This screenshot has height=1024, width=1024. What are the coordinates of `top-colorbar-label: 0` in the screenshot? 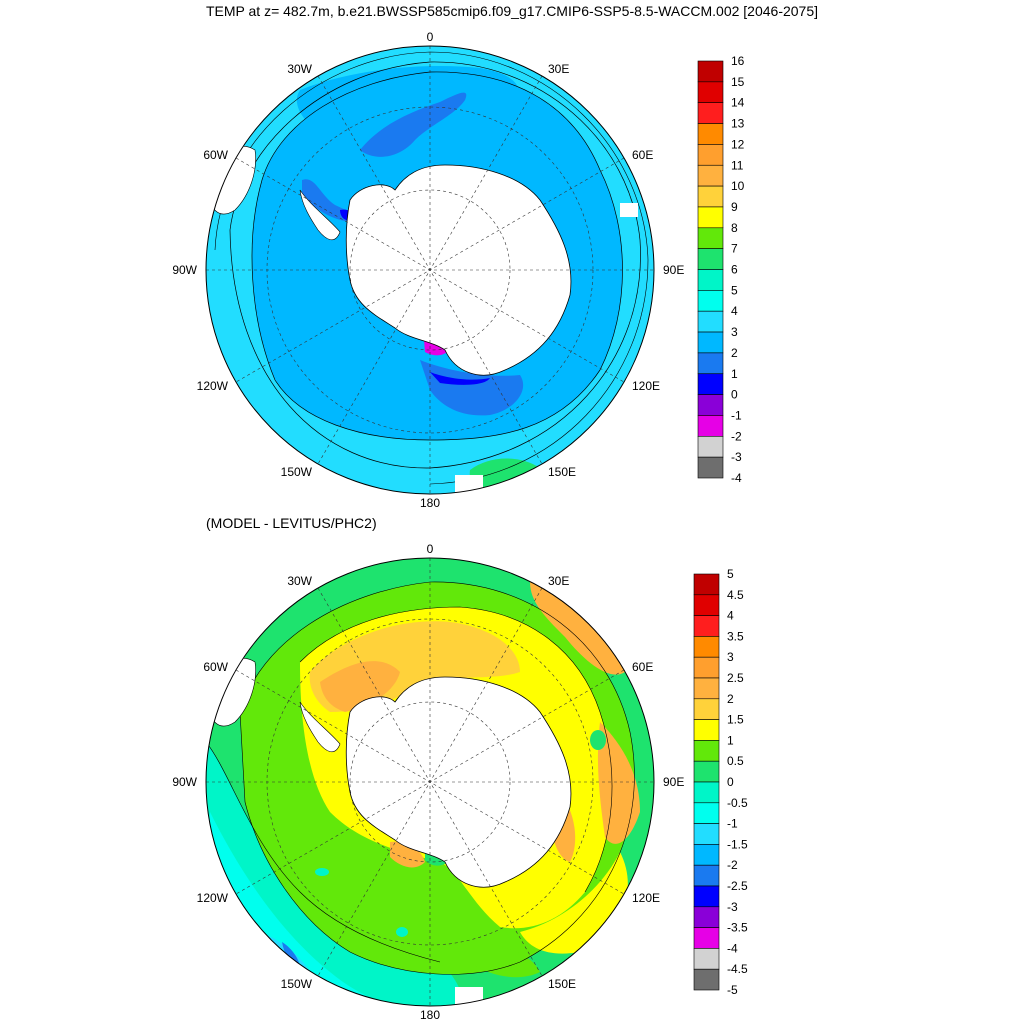 It's located at (734, 395).